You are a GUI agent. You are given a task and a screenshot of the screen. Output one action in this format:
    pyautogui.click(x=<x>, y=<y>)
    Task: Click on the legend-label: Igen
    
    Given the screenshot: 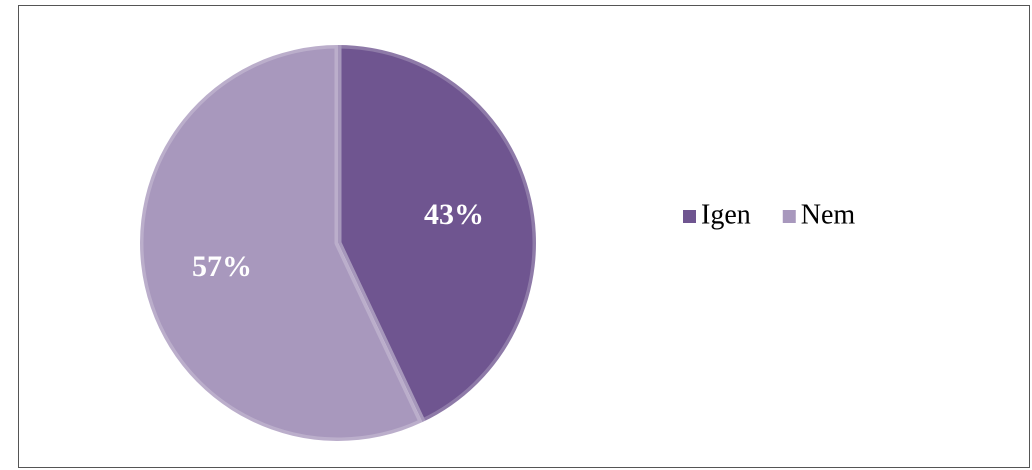 What is the action you would take?
    pyautogui.click(x=726, y=214)
    